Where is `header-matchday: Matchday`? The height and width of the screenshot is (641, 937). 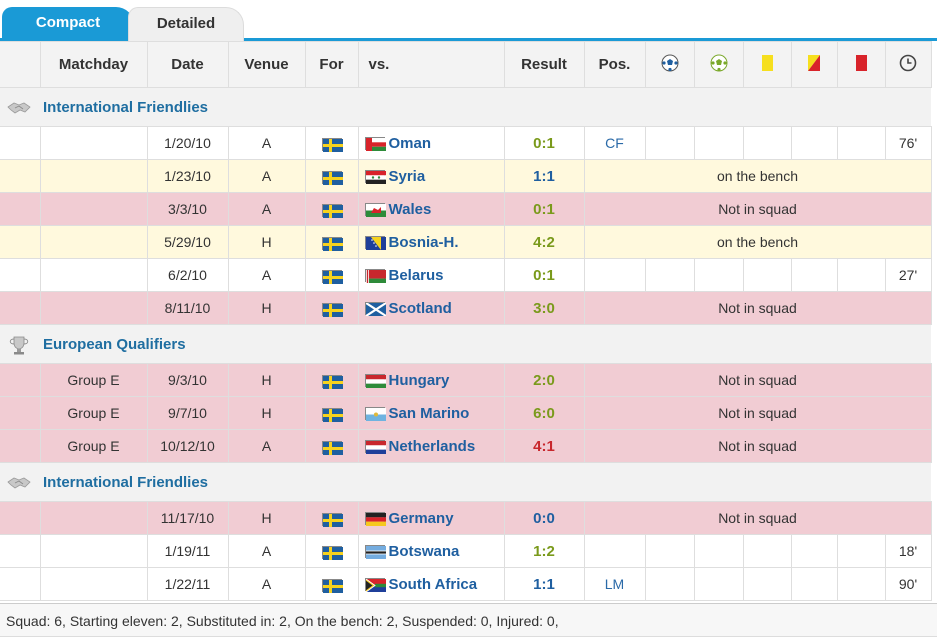 header-matchday: Matchday is located at coordinates (93, 64).